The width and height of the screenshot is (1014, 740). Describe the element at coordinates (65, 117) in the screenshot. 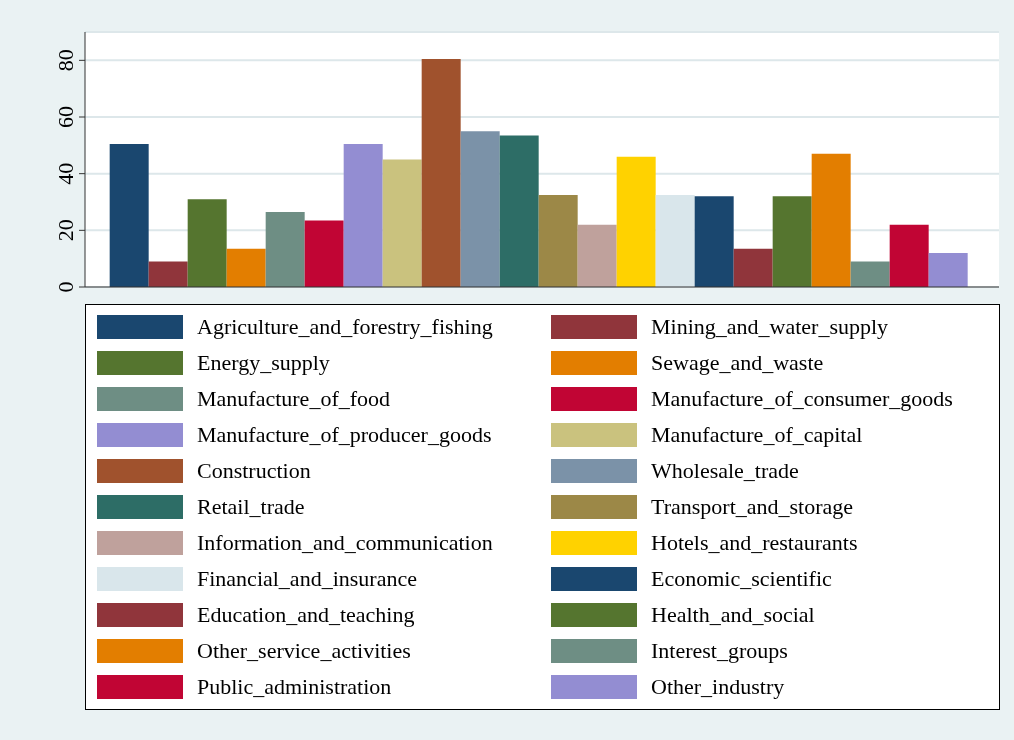

I see `y-tick-label: 60` at that location.